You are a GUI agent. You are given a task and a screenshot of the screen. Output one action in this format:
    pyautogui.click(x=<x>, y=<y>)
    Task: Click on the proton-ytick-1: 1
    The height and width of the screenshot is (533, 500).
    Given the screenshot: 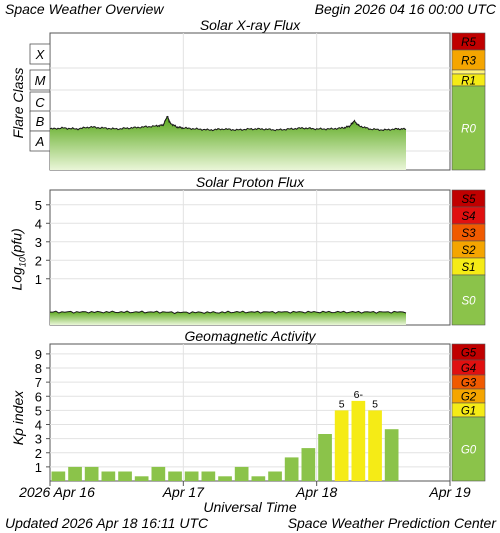 What is the action you would take?
    pyautogui.click(x=38, y=279)
    